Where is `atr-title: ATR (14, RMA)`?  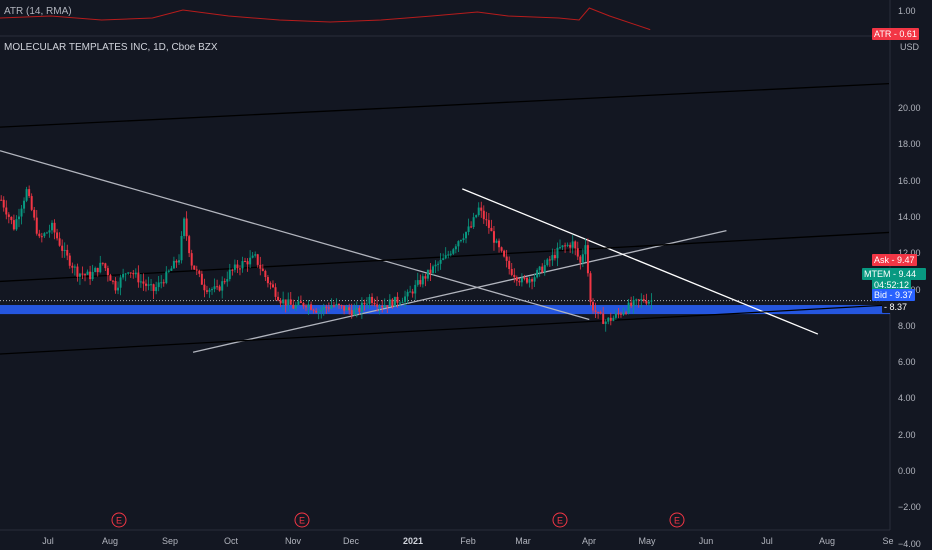 atr-title: ATR (14, RMA) is located at coordinates (38, 11).